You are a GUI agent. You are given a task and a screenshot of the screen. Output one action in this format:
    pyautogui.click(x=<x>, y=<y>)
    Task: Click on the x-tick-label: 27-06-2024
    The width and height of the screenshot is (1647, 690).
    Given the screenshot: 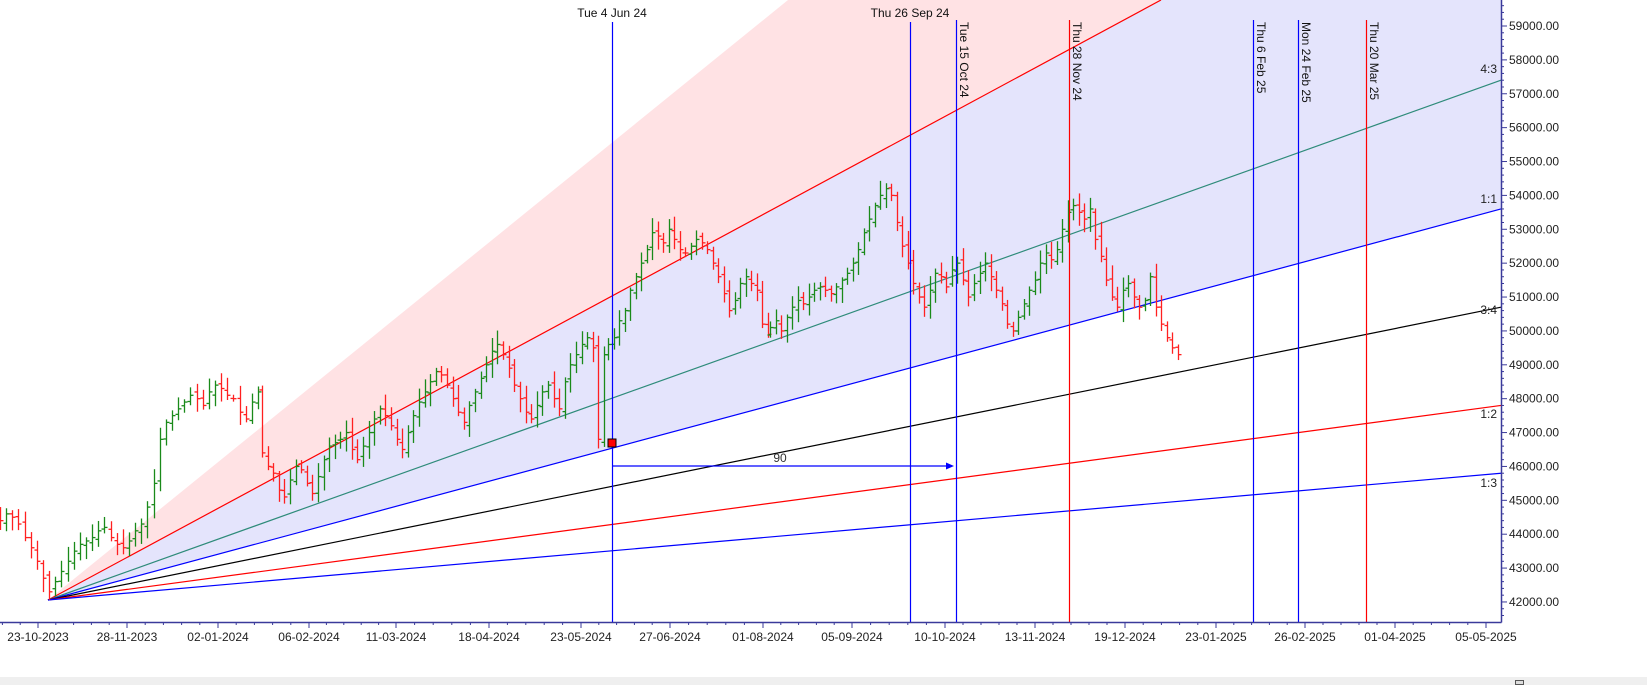 What is the action you would take?
    pyautogui.click(x=670, y=637)
    